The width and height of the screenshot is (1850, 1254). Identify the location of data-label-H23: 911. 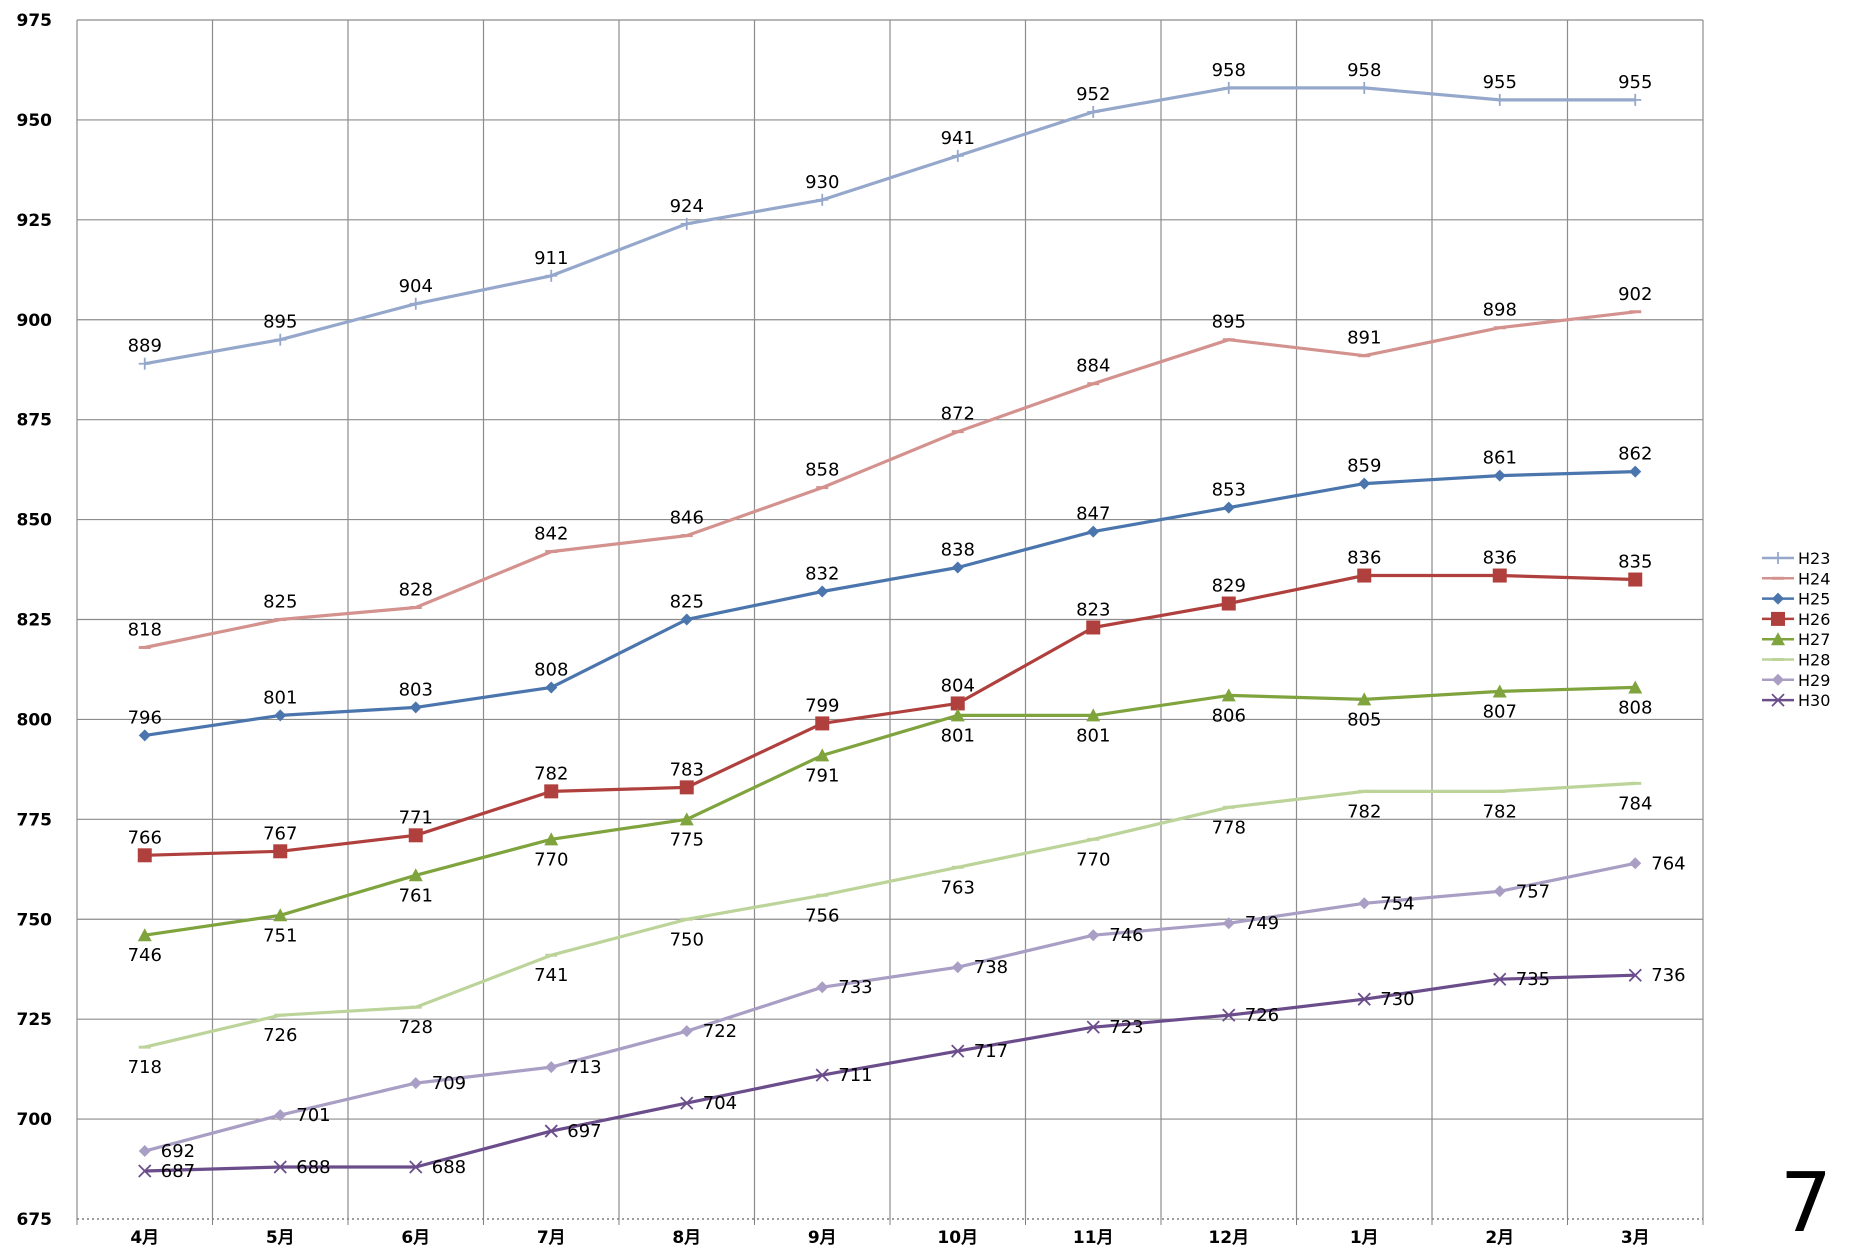
(551, 258).